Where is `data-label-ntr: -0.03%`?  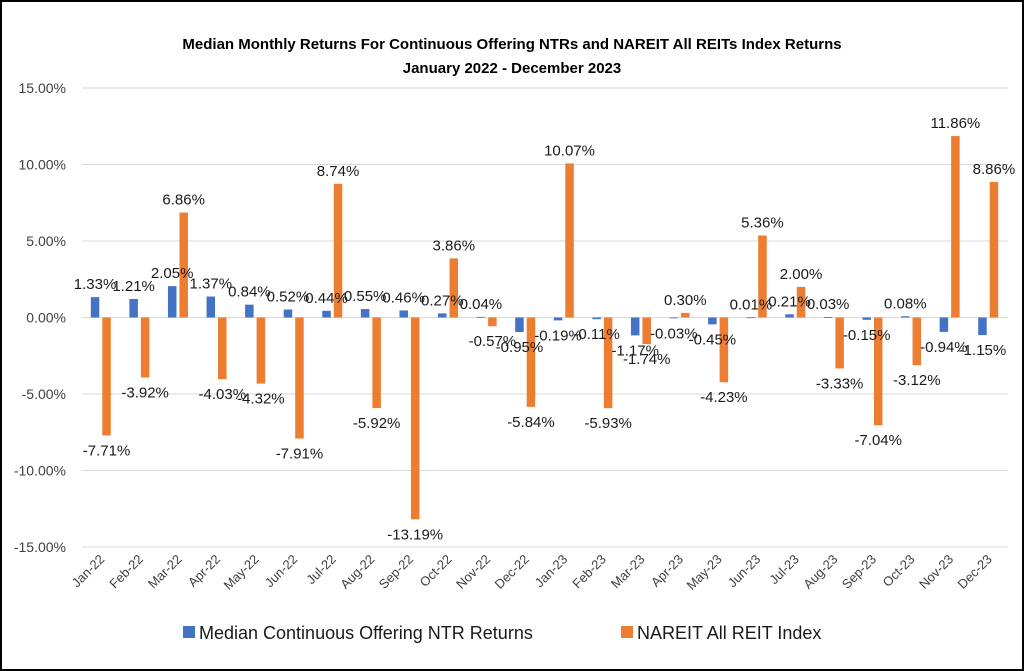 data-label-ntr: -0.03% is located at coordinates (674, 333).